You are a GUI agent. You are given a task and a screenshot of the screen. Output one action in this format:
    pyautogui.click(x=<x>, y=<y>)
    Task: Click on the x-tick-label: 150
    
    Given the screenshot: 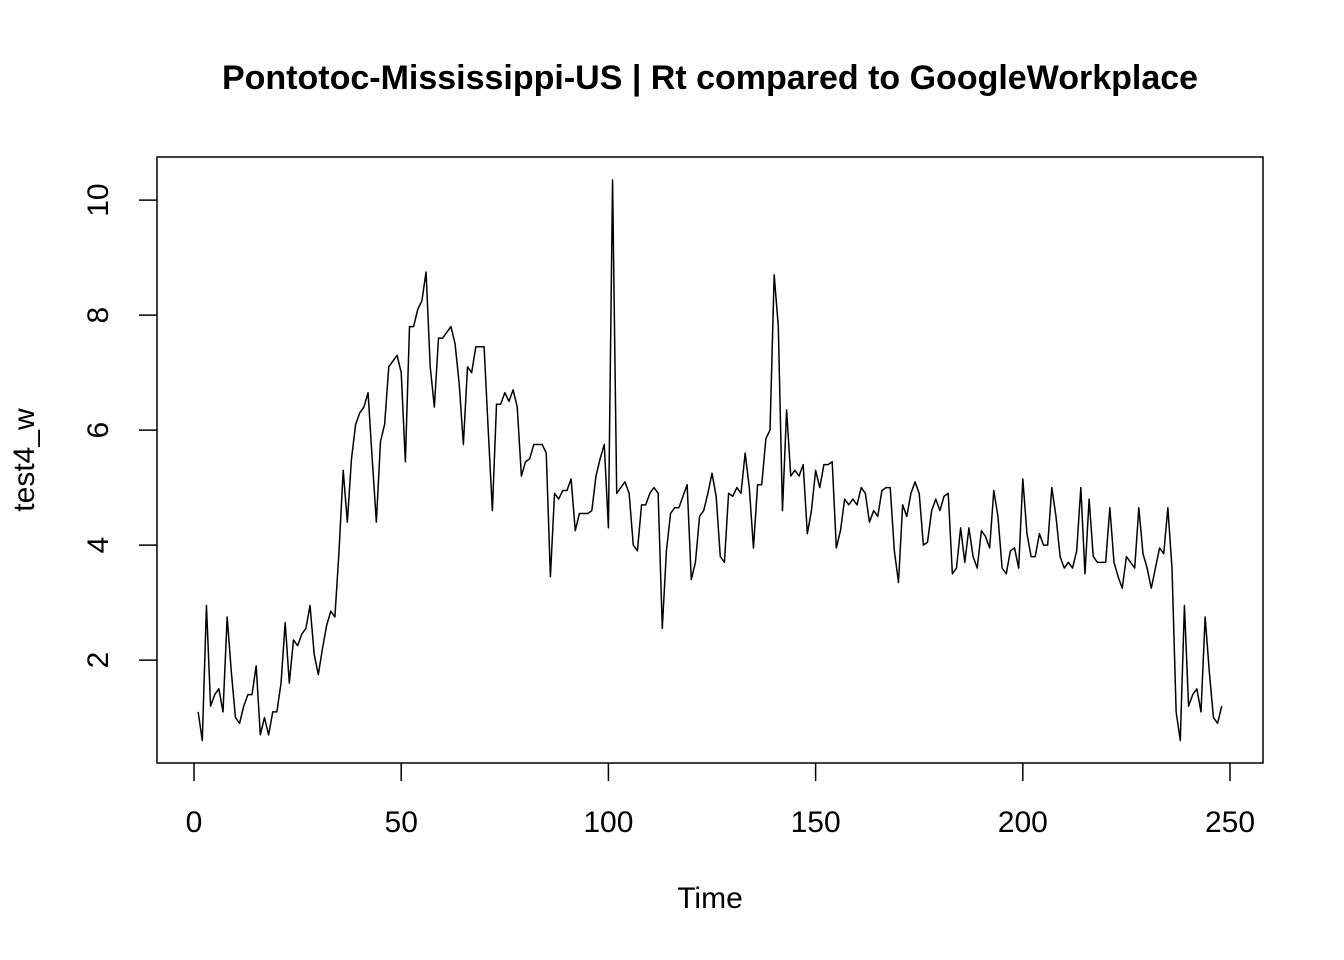 What is the action you would take?
    pyautogui.click(x=816, y=822)
    